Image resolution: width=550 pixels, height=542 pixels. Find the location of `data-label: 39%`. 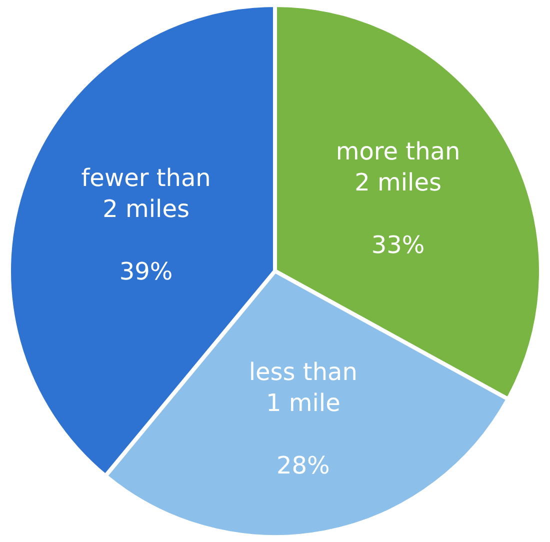

data-label: 39% is located at coordinates (146, 271).